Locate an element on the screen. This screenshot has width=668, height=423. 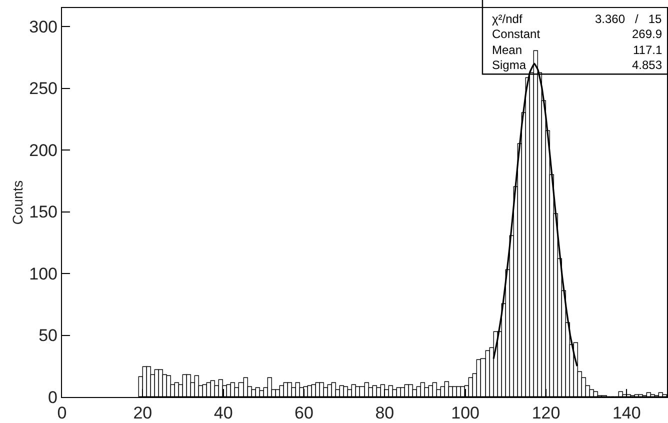
x-tick-label: 80 is located at coordinates (384, 413).